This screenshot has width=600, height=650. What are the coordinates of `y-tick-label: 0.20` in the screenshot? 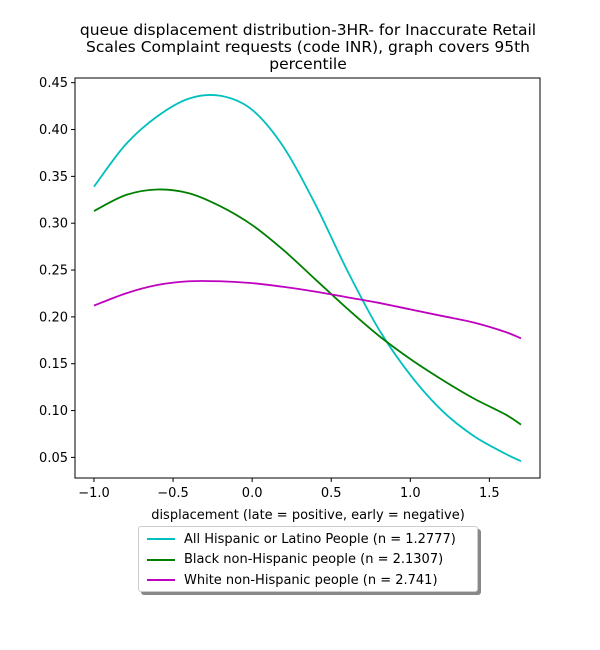 It's located at (53, 317).